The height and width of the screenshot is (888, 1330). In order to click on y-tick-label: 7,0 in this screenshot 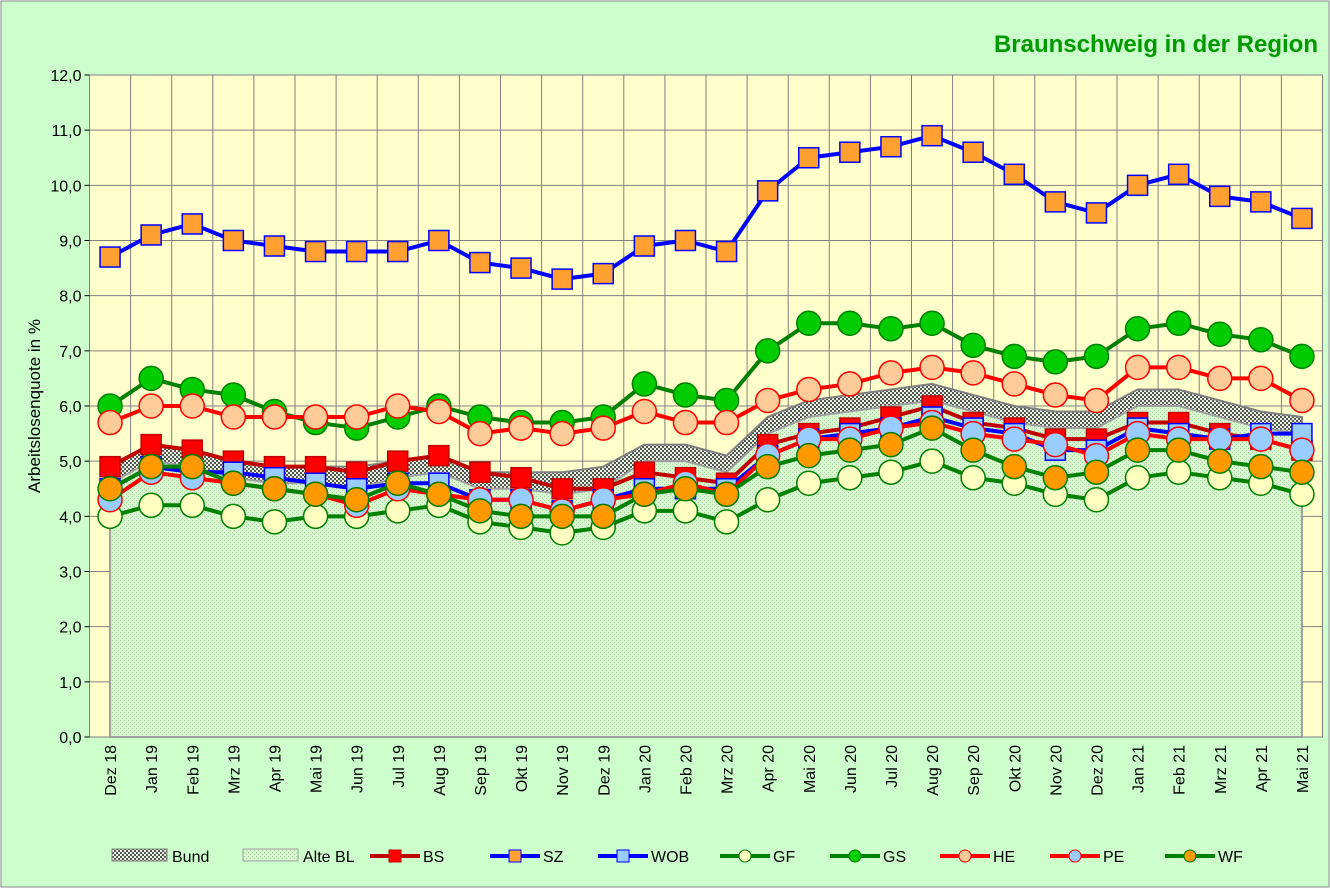, I will do `click(70, 352)`.